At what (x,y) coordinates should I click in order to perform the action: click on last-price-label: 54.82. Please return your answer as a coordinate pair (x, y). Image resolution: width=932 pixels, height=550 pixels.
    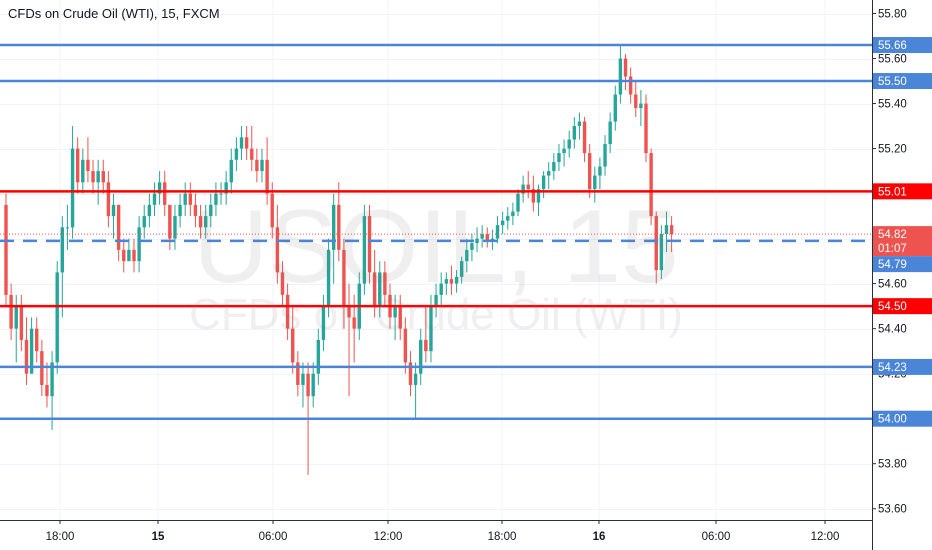
    Looking at the image, I should click on (892, 235).